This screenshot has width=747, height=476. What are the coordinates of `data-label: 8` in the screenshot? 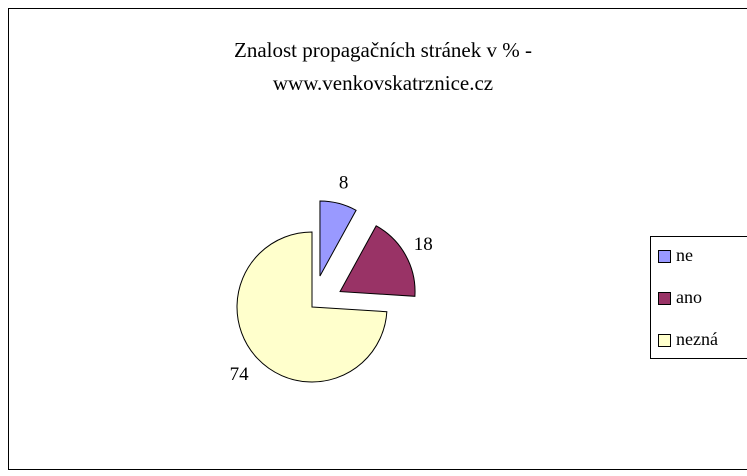 It's located at (344, 182).